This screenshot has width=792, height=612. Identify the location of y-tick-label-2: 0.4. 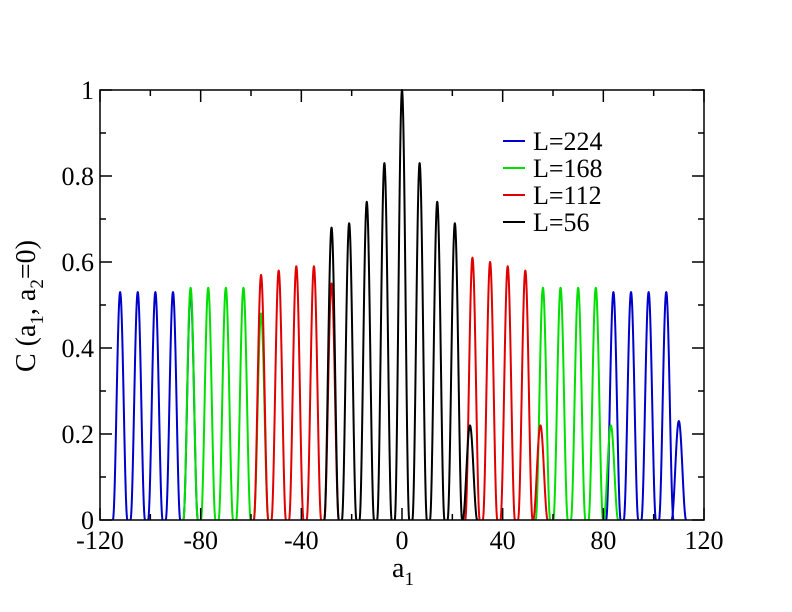
(78, 348).